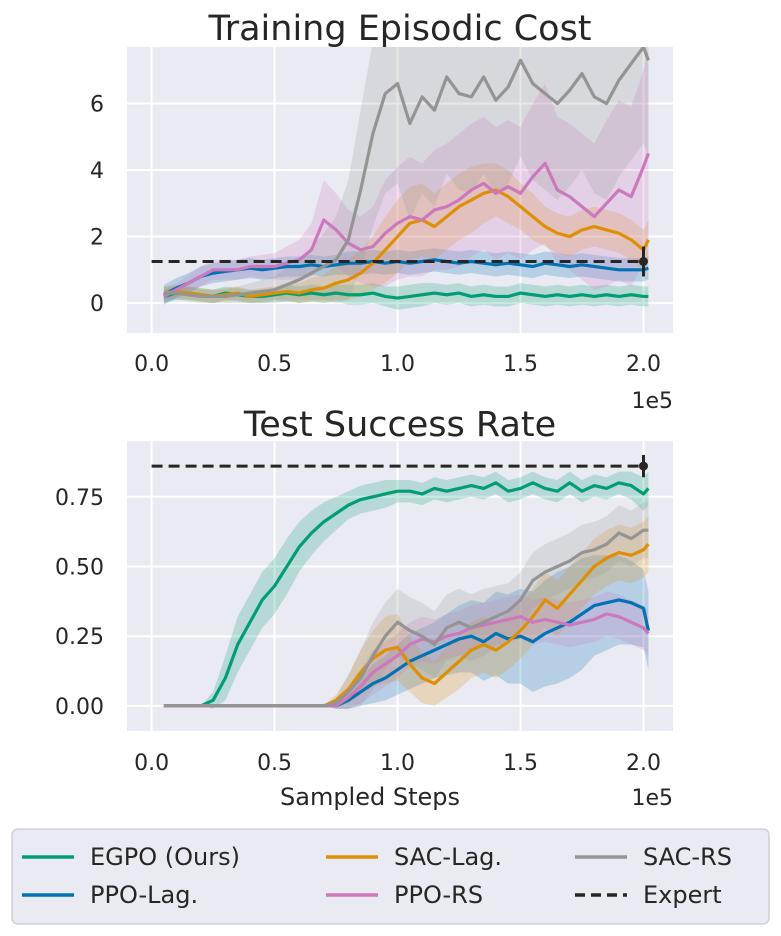 The width and height of the screenshot is (781, 936). I want to click on y-tick-label: 0.25, so click(79, 637).